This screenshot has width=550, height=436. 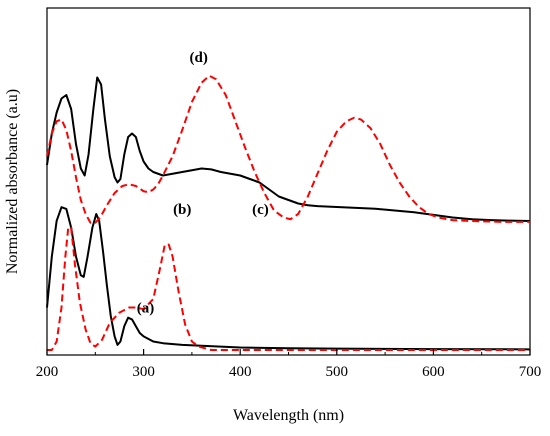 I want to click on series-labels: (a) (b) (c) (d), so click(x=203, y=183).